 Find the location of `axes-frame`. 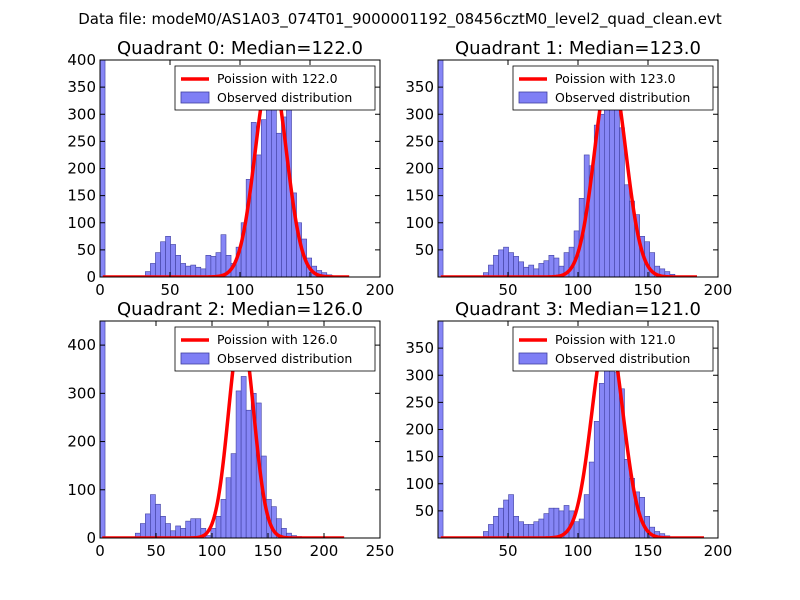

axes-frame is located at coordinates (240, 429).